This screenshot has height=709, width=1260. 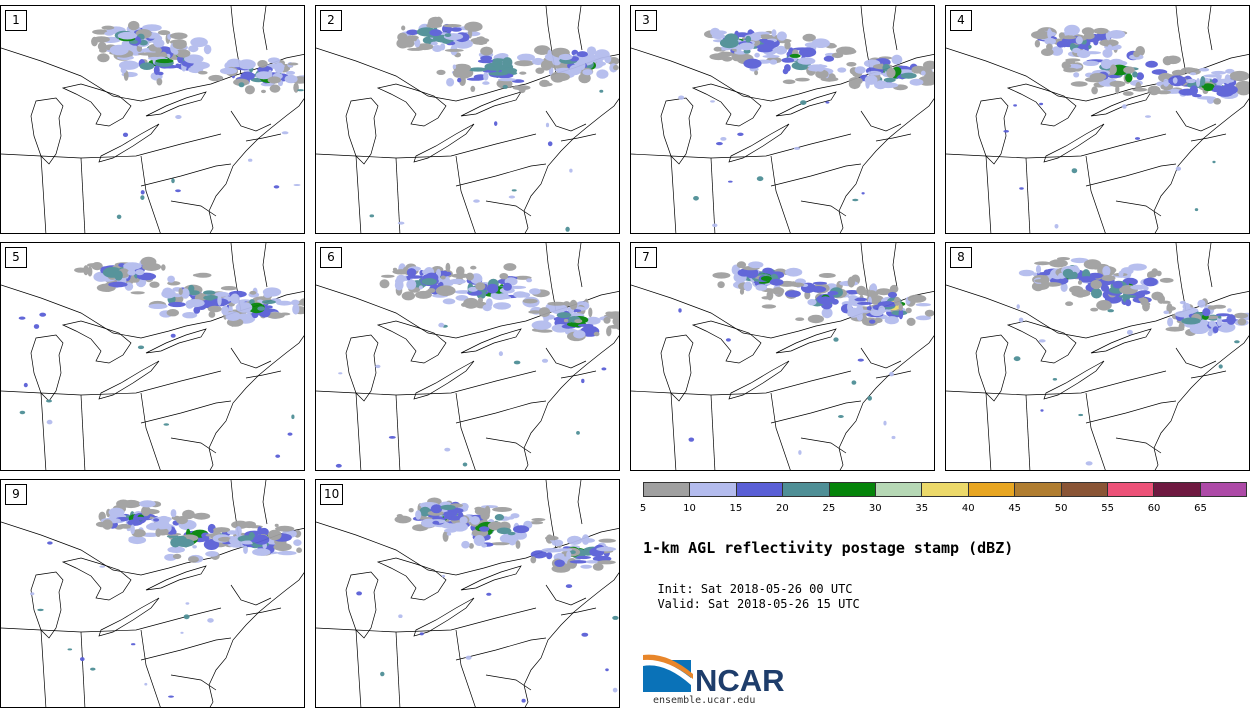 What do you see at coordinates (331, 20) in the screenshot?
I see `member-number-label: 2` at bounding box center [331, 20].